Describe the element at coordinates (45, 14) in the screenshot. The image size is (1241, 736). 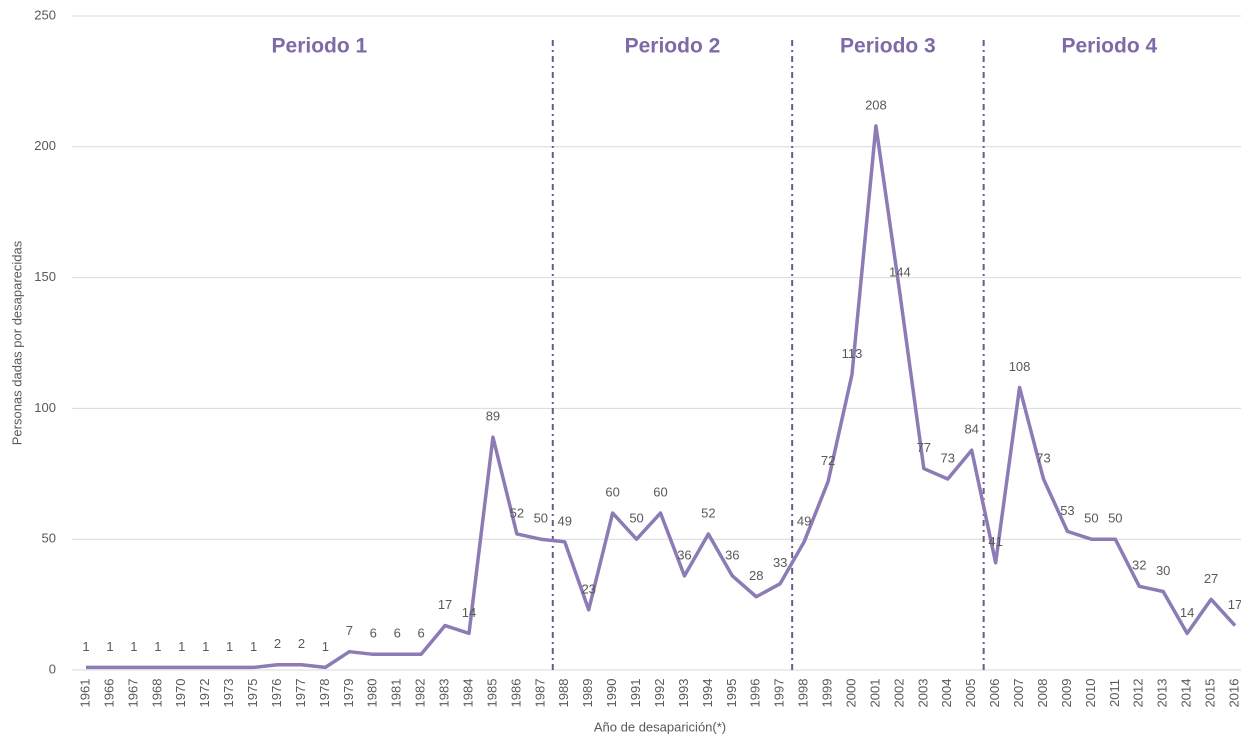
I see `y-tick-label: 250` at that location.